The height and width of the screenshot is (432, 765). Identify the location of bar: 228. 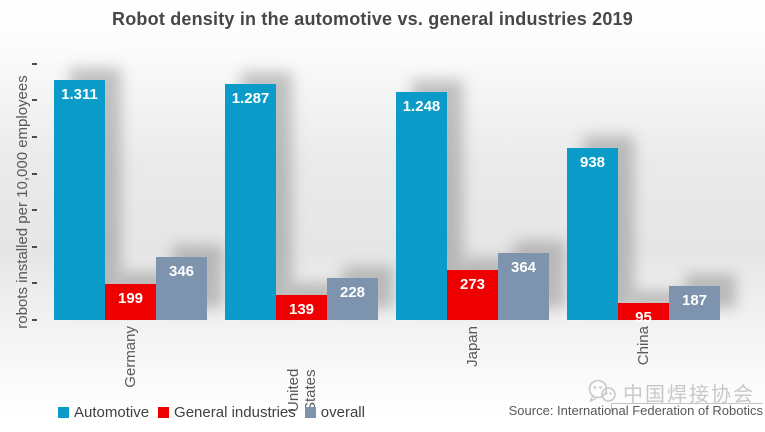
(352, 299).